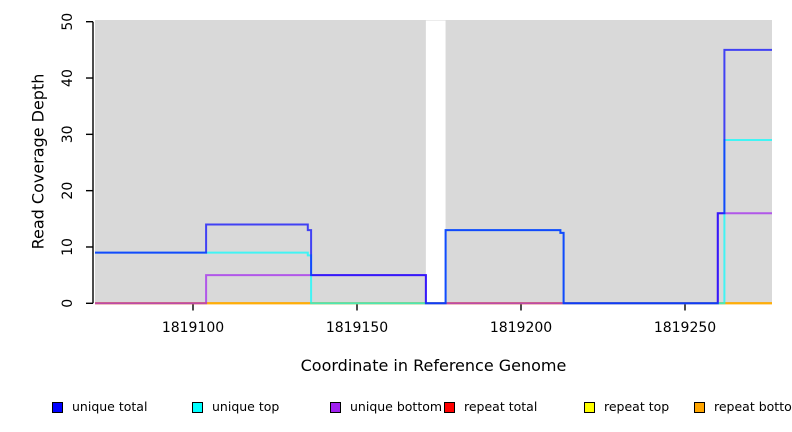 The width and height of the screenshot is (792, 432). Describe the element at coordinates (38, 161) in the screenshot. I see `y-axis-title: Read Coverage Depth` at that location.